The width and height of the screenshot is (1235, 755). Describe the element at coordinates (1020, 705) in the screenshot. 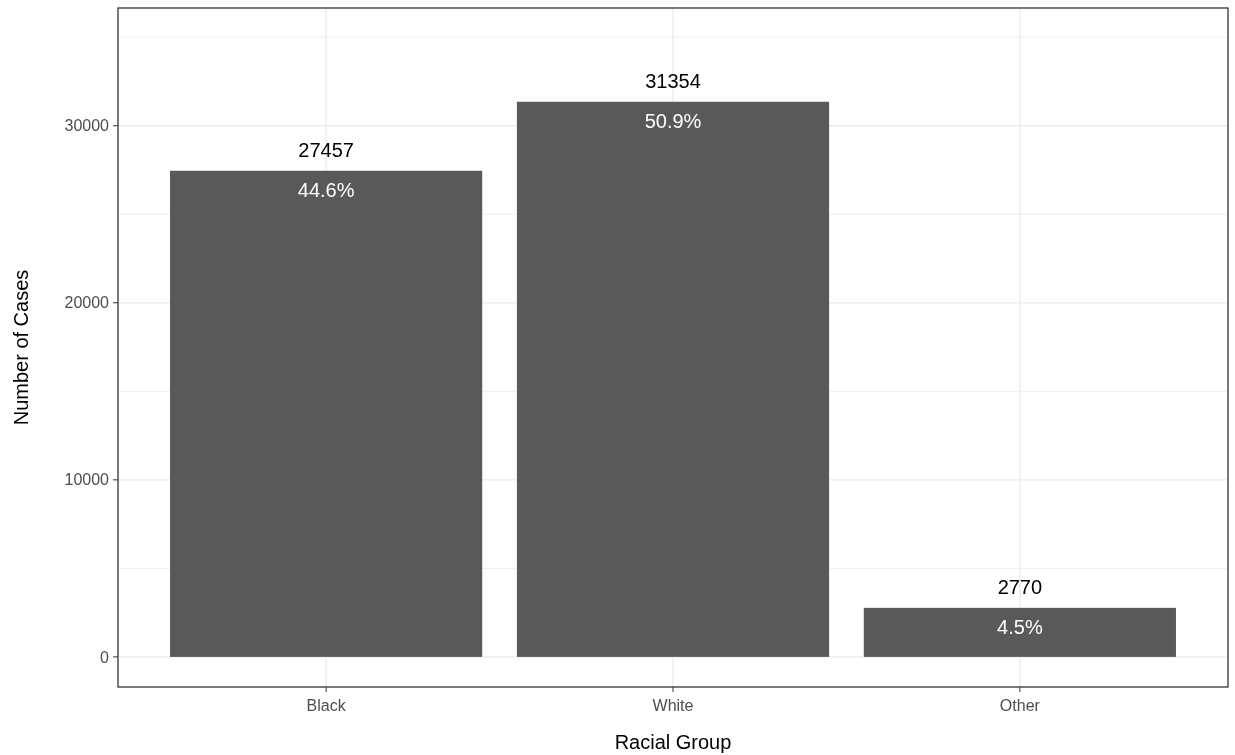

I see `x-tick-label: Other` at that location.